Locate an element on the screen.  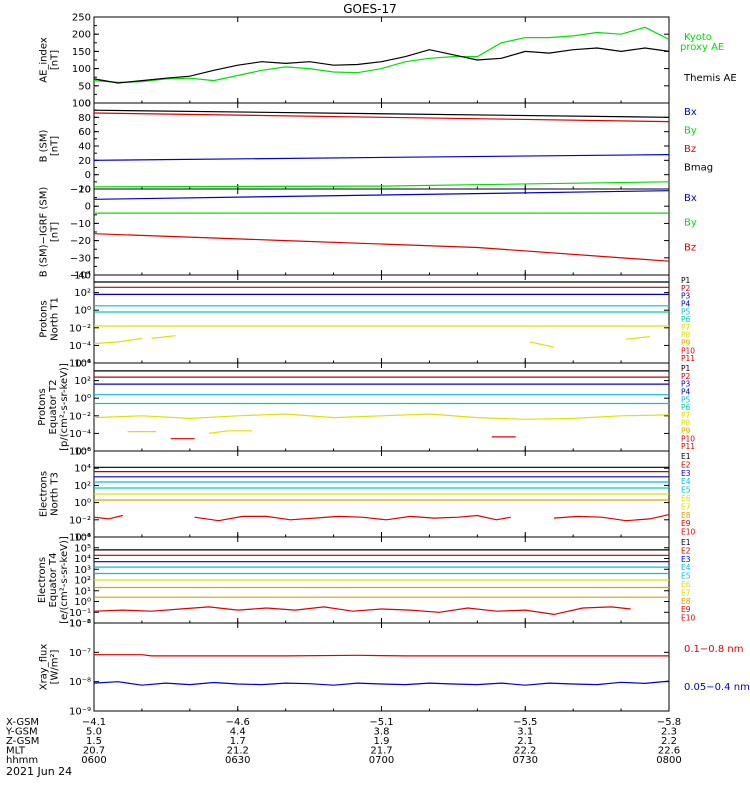
x-tick-value: 3.8 is located at coordinates (382, 732).